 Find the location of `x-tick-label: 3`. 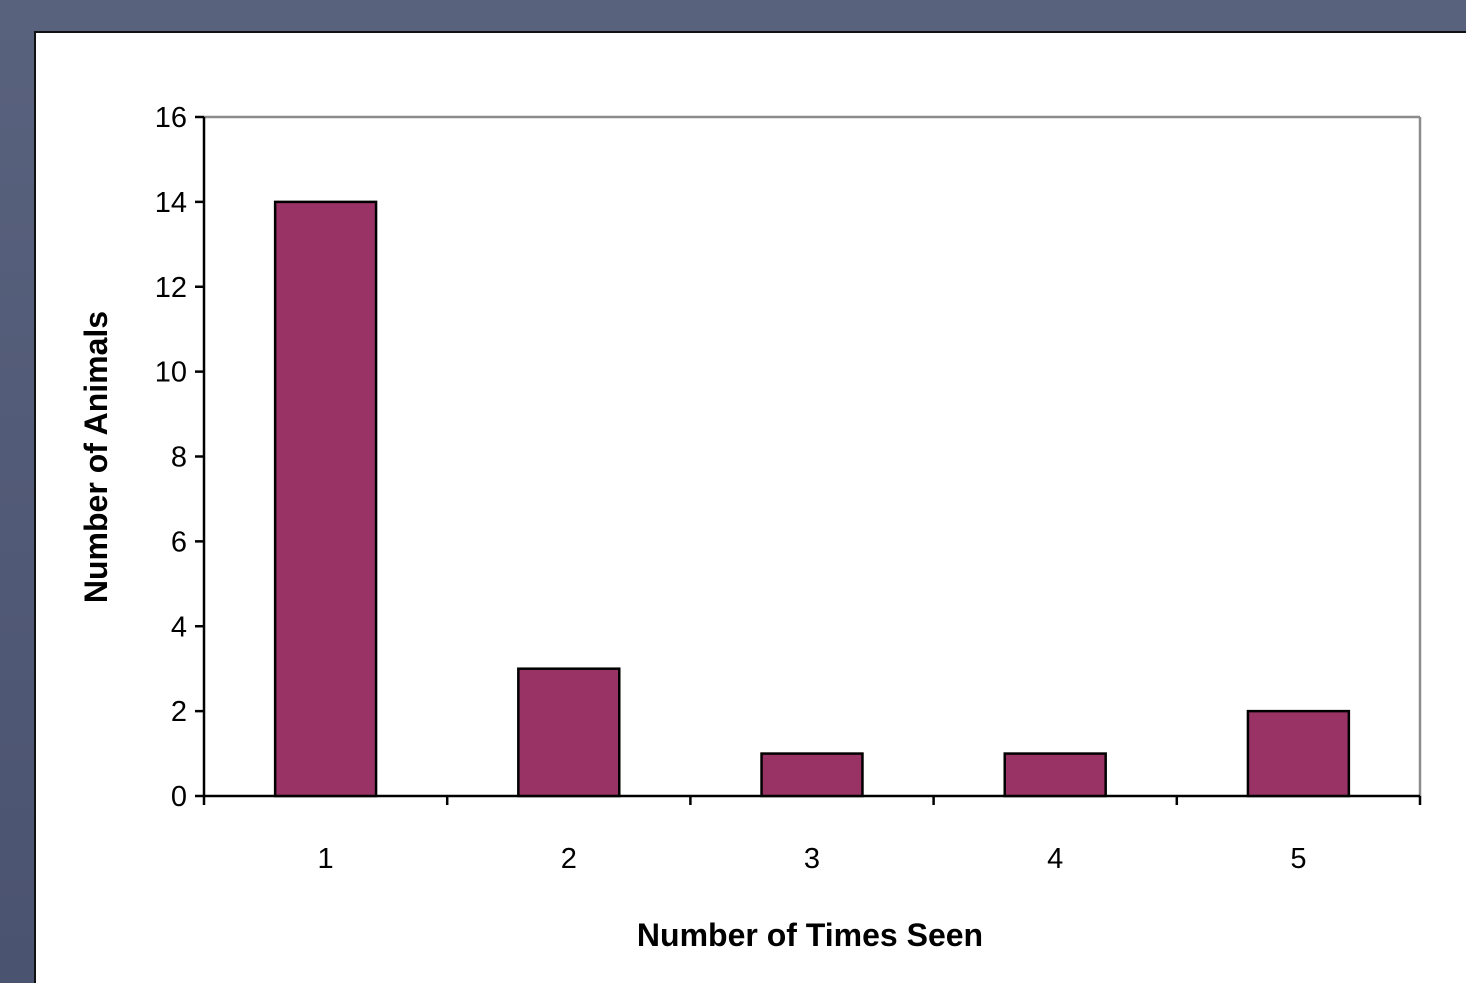

x-tick-label: 3 is located at coordinates (812, 859).